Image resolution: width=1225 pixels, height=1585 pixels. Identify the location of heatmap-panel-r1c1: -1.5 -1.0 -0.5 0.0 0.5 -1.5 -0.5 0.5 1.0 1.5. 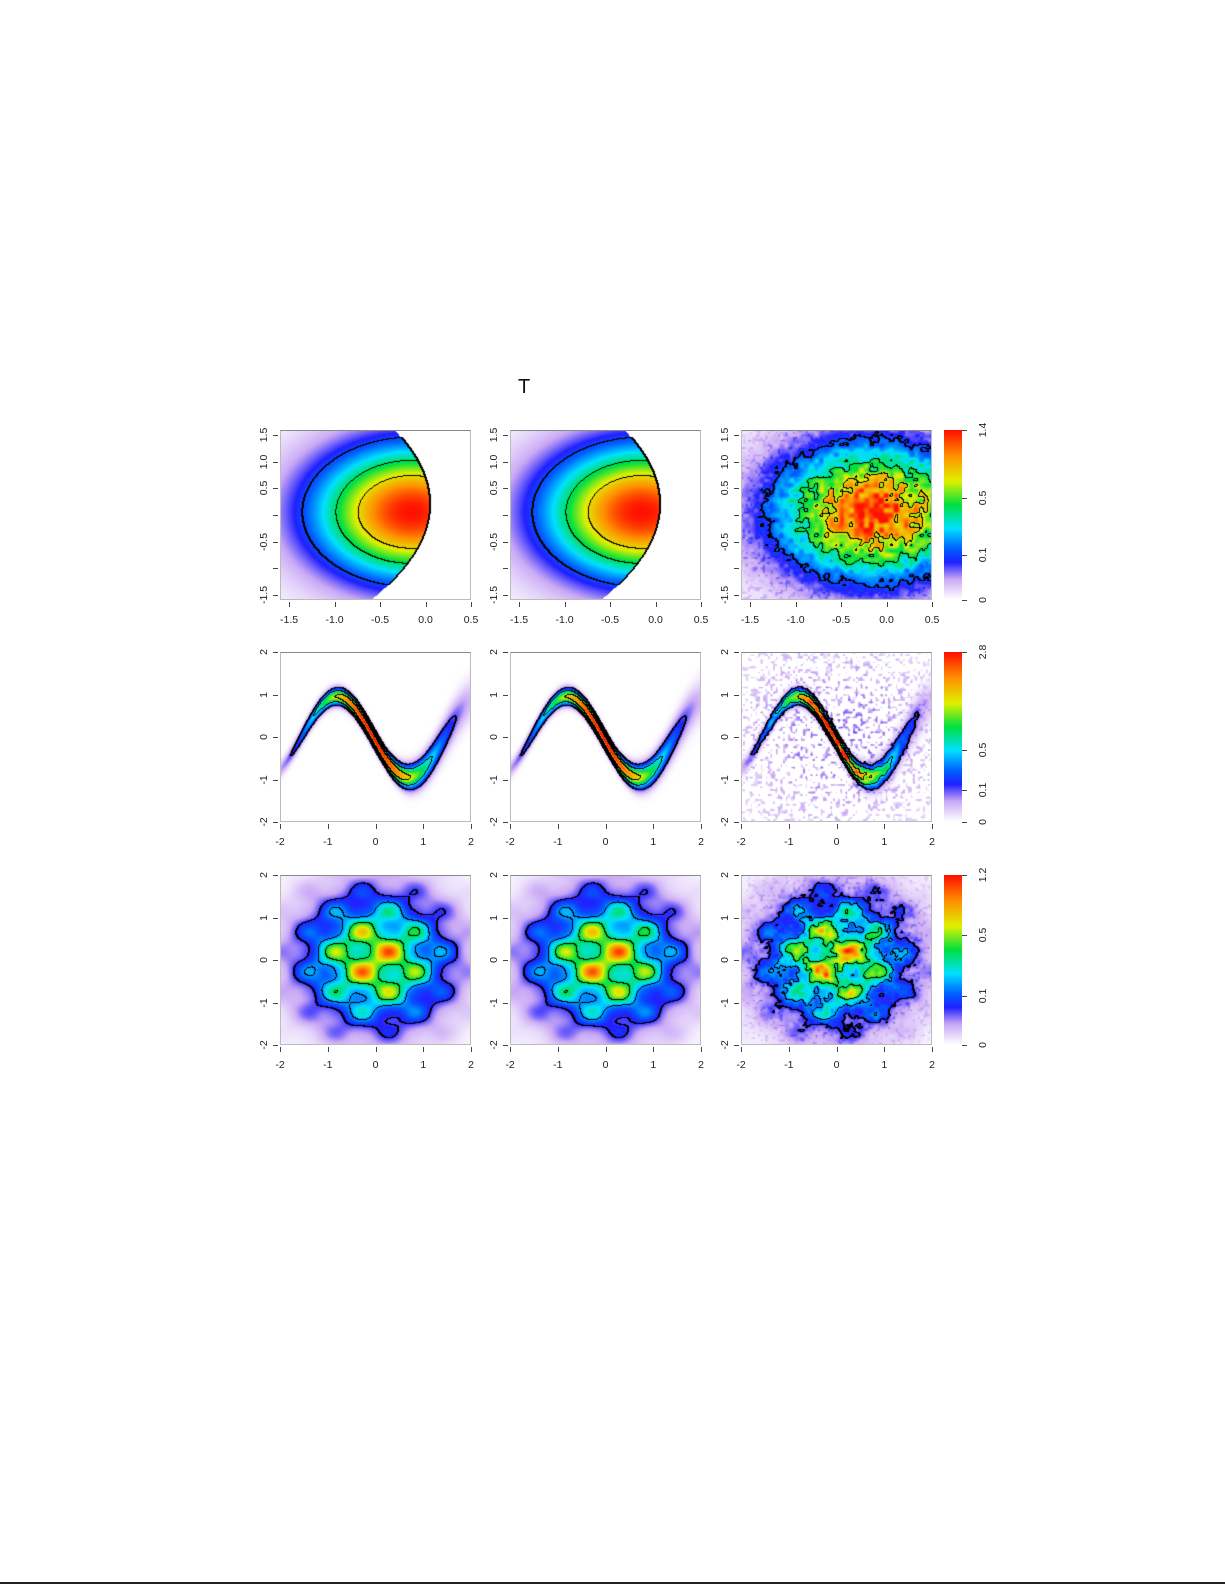
(368, 527).